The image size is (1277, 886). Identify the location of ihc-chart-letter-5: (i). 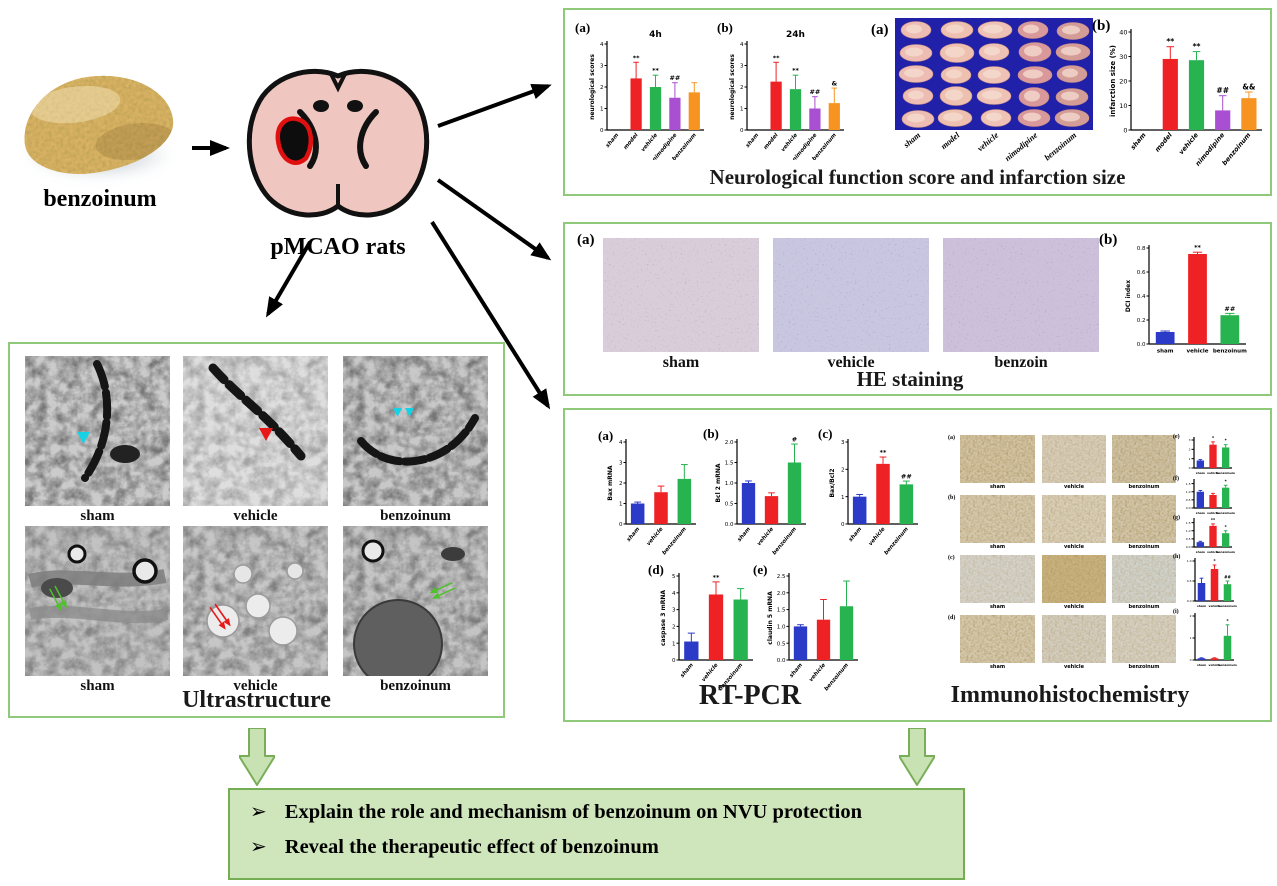
(1176, 612).